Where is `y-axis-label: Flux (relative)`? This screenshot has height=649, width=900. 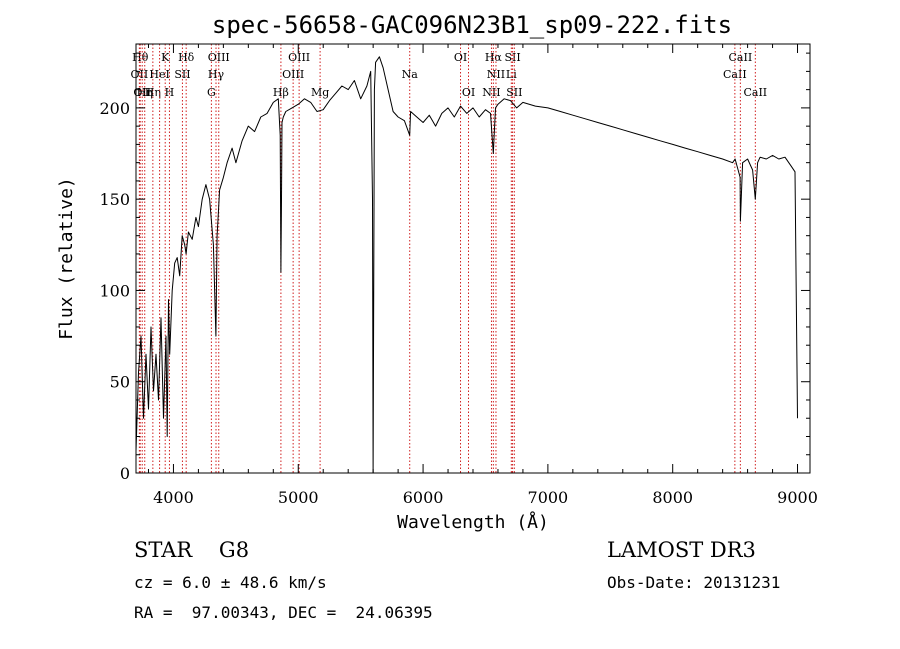
y-axis-label: Flux (relative) is located at coordinates (66, 258).